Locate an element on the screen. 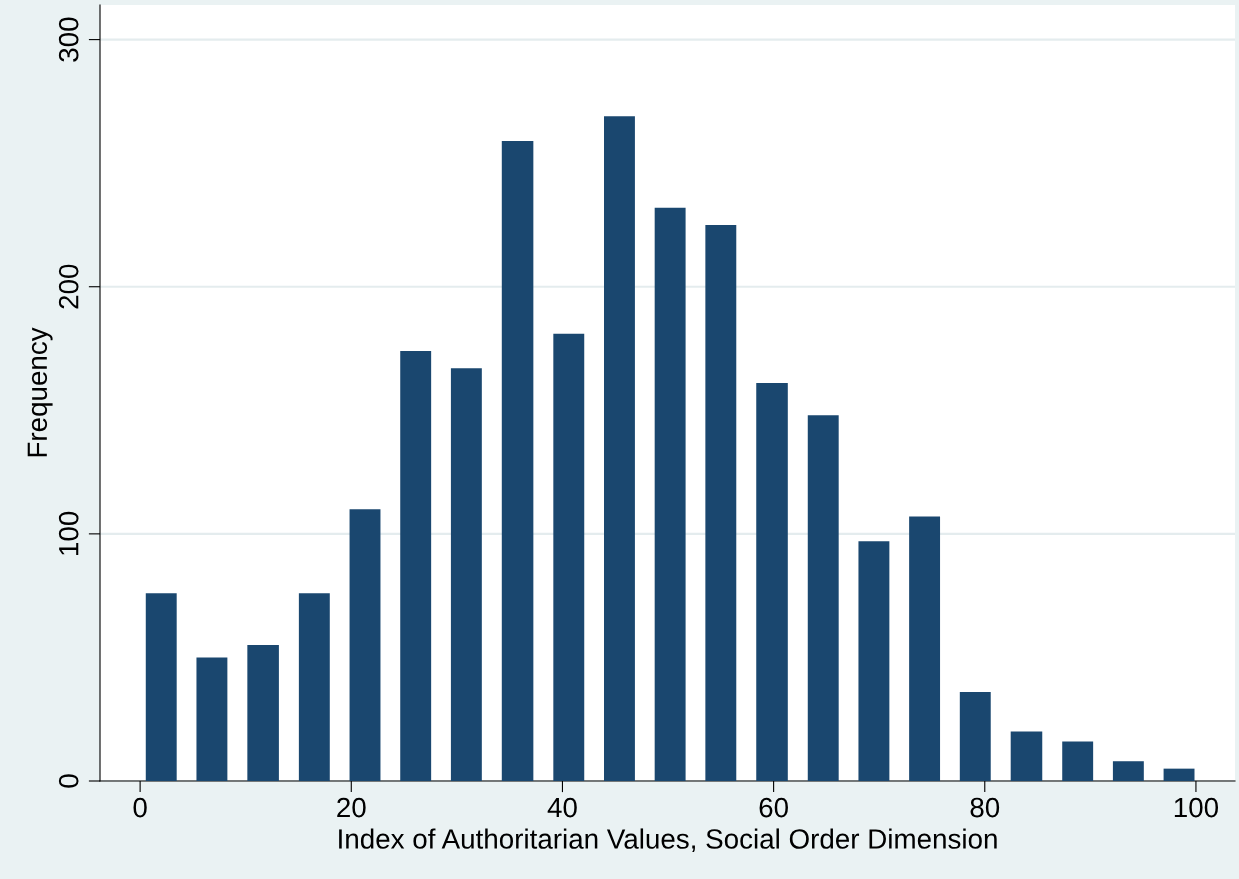 The image size is (1239, 879). x-tick-label: 100 is located at coordinates (1196, 807).